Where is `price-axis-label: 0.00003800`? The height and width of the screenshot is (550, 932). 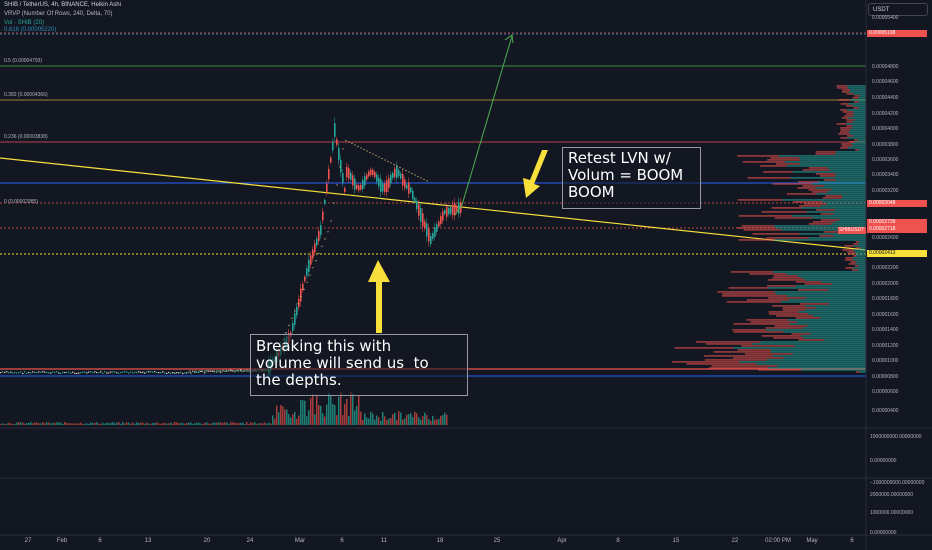
price-axis-label: 0.00003800 is located at coordinates (885, 145).